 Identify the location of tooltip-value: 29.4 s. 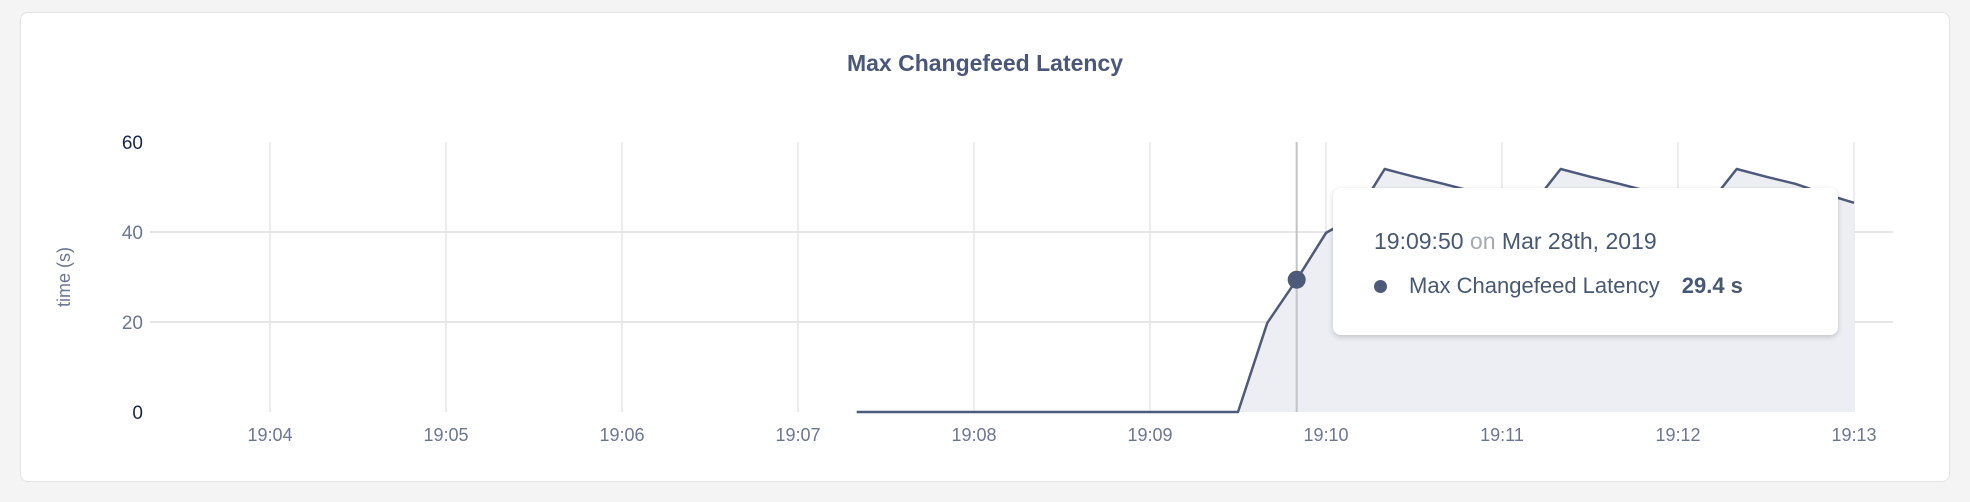
(1712, 285).